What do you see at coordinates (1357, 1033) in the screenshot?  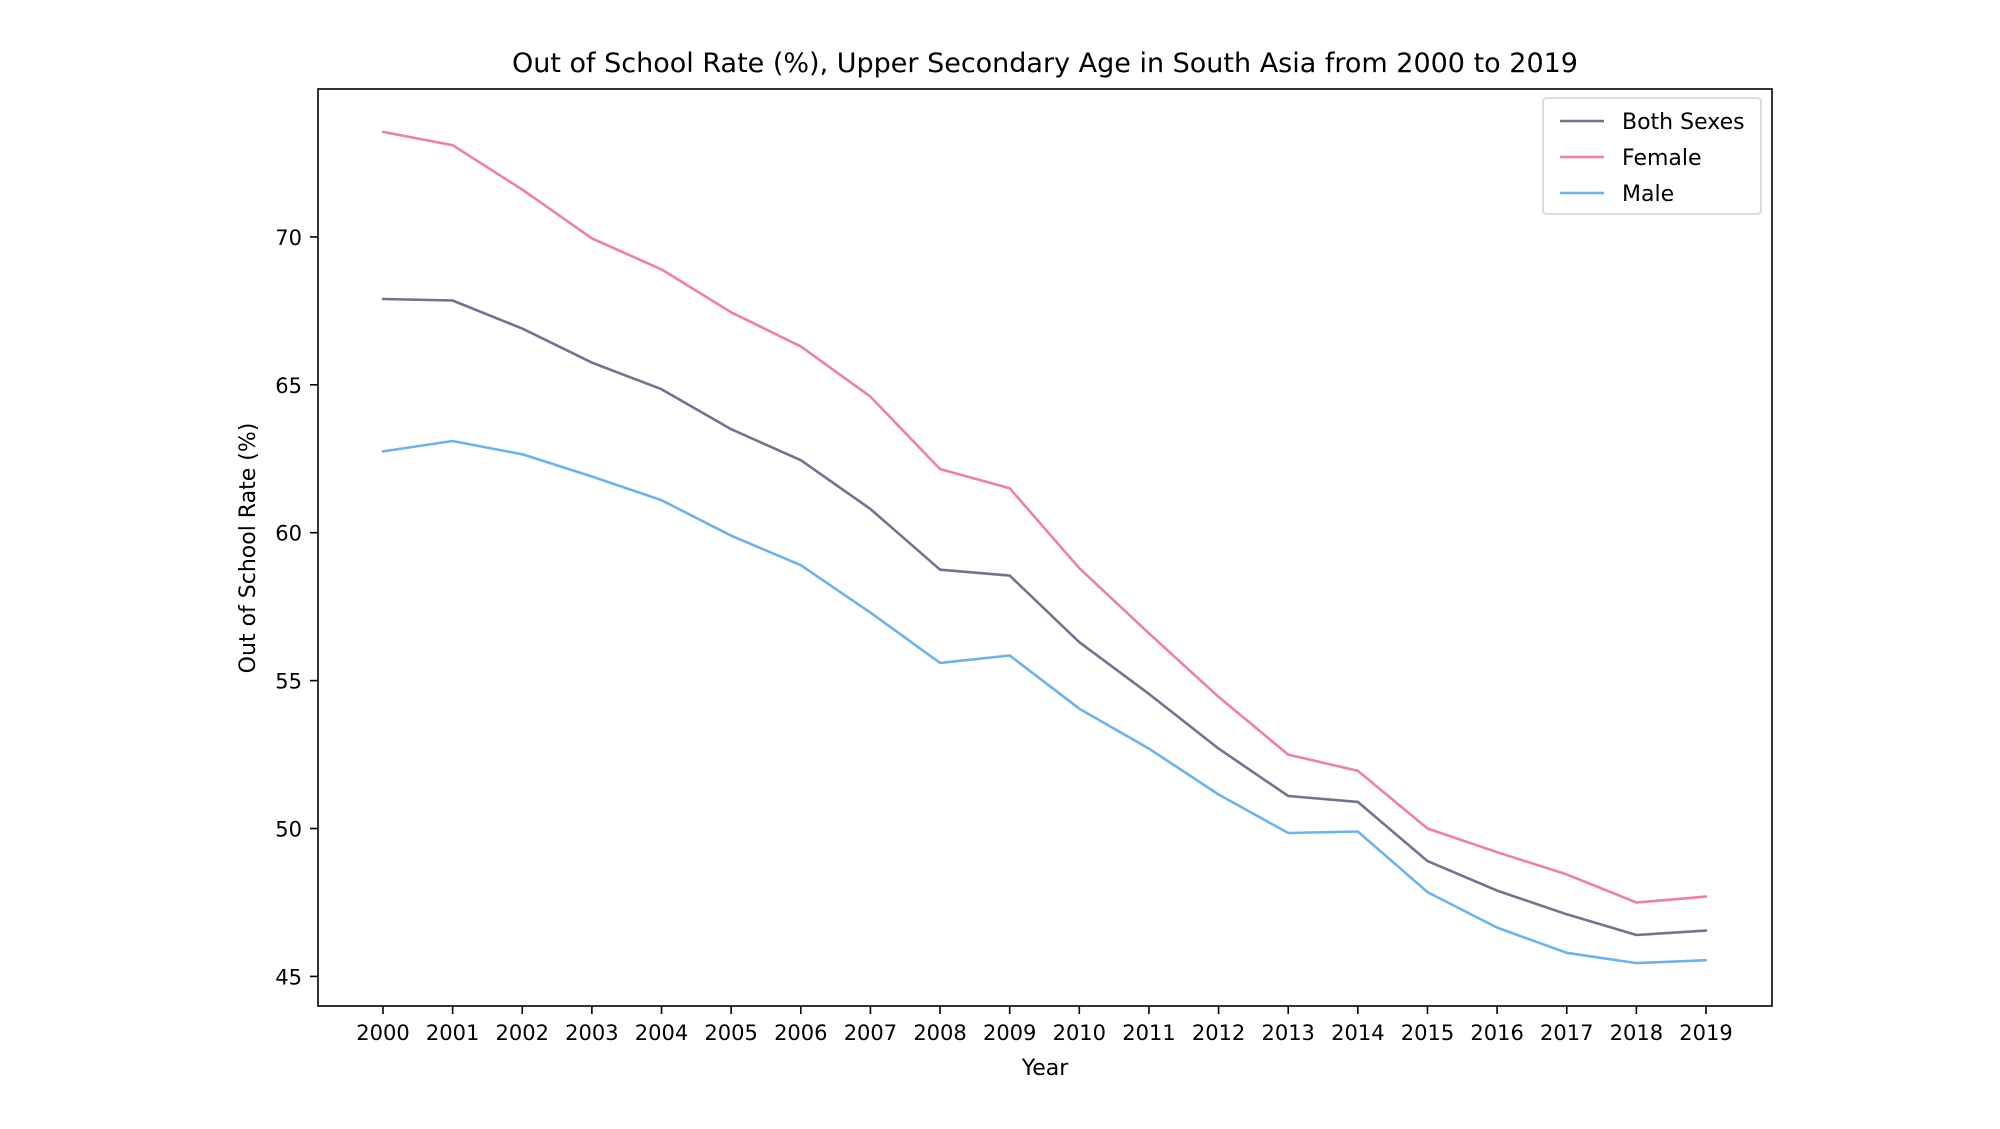 I see `x-tick-label: 2014` at bounding box center [1357, 1033].